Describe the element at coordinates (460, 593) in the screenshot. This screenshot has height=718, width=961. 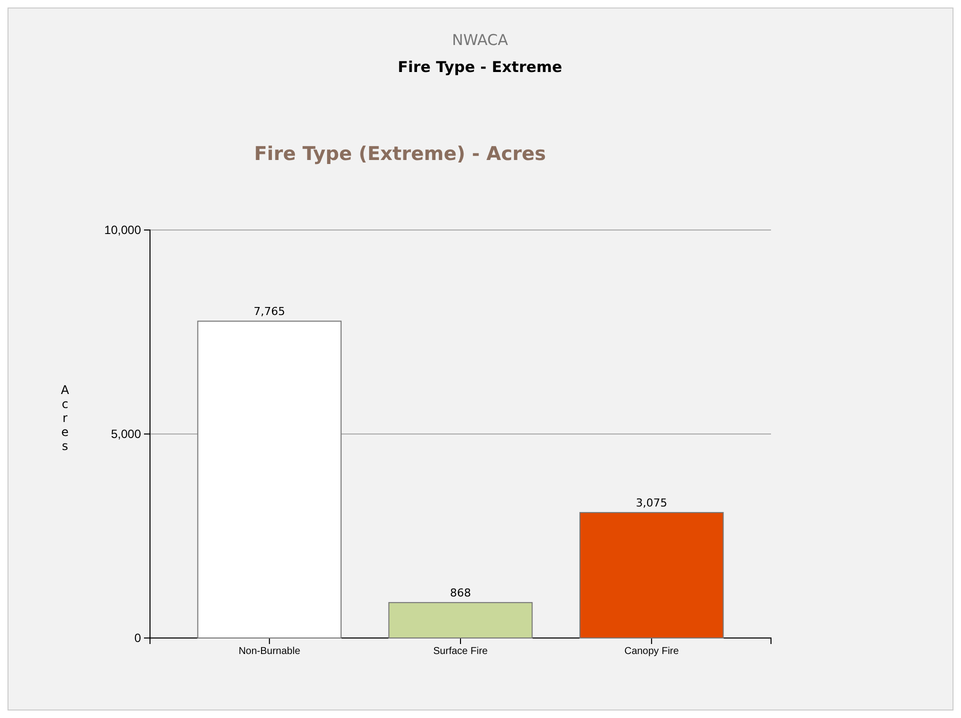
I see `data-label: 868` at that location.